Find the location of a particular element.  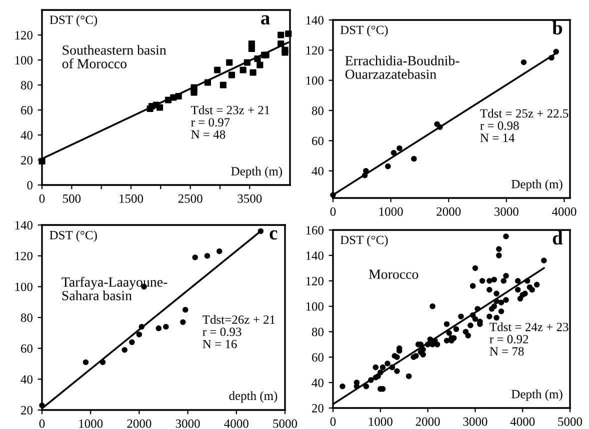

y-tick-label: 160 is located at coordinates (315, 230).